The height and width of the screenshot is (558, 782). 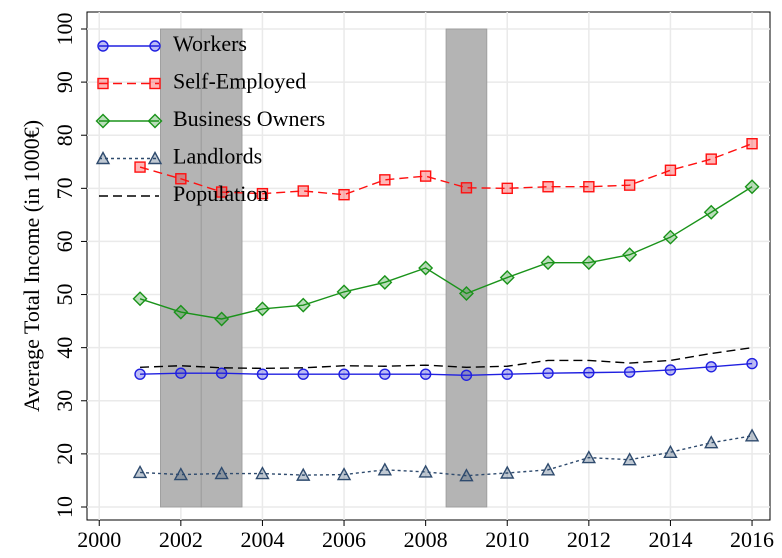 I want to click on y-tick-label: 40, so click(x=64, y=348).